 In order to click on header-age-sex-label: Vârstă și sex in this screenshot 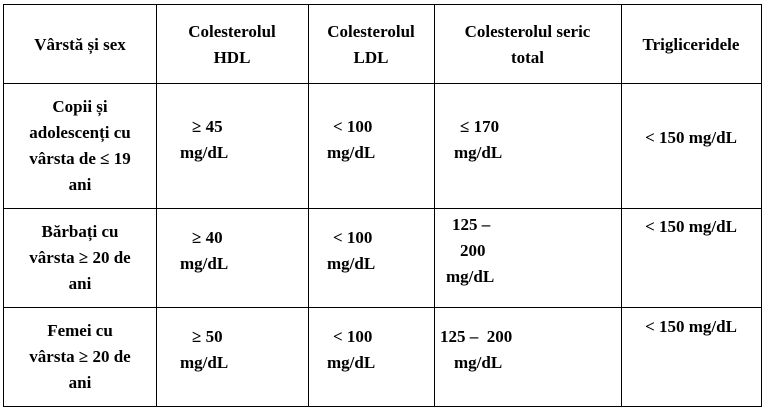, I will do `click(80, 44)`.